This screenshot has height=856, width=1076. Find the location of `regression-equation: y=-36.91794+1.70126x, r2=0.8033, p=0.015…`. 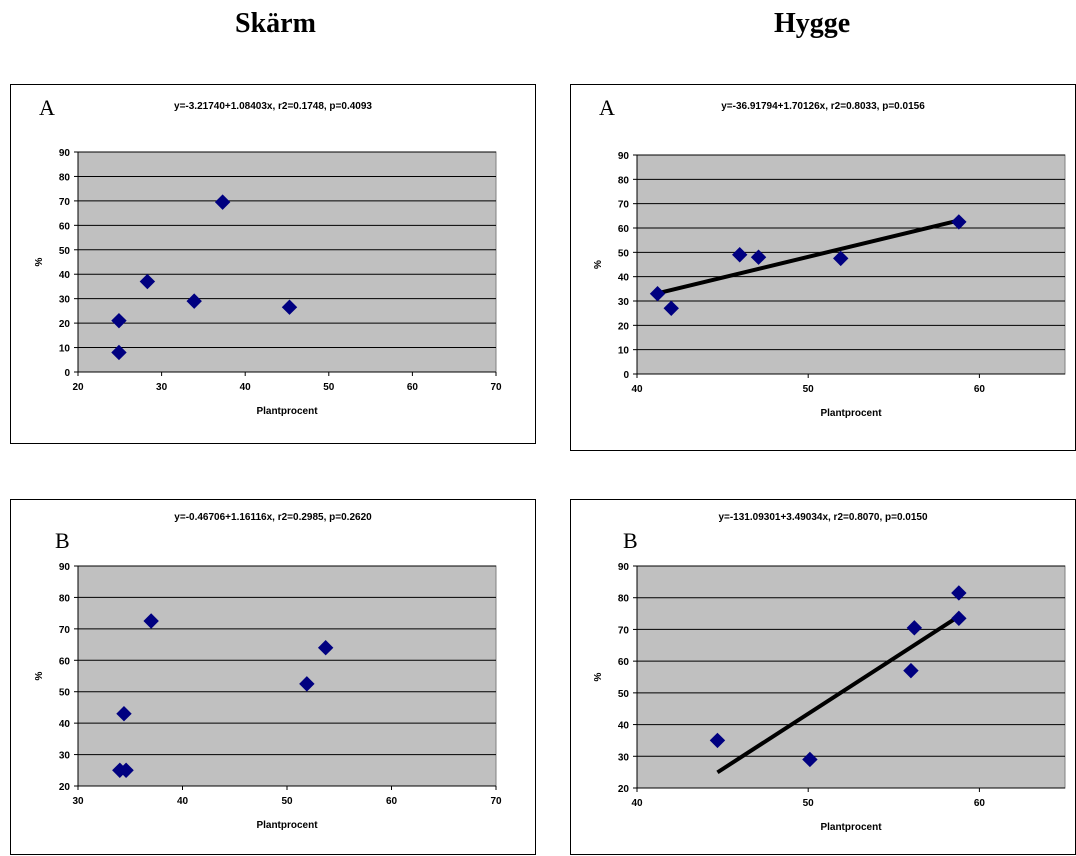

regression-equation: y=-36.91794+1.70126x, r2=0.8033, p=0.015… is located at coordinates (823, 106).